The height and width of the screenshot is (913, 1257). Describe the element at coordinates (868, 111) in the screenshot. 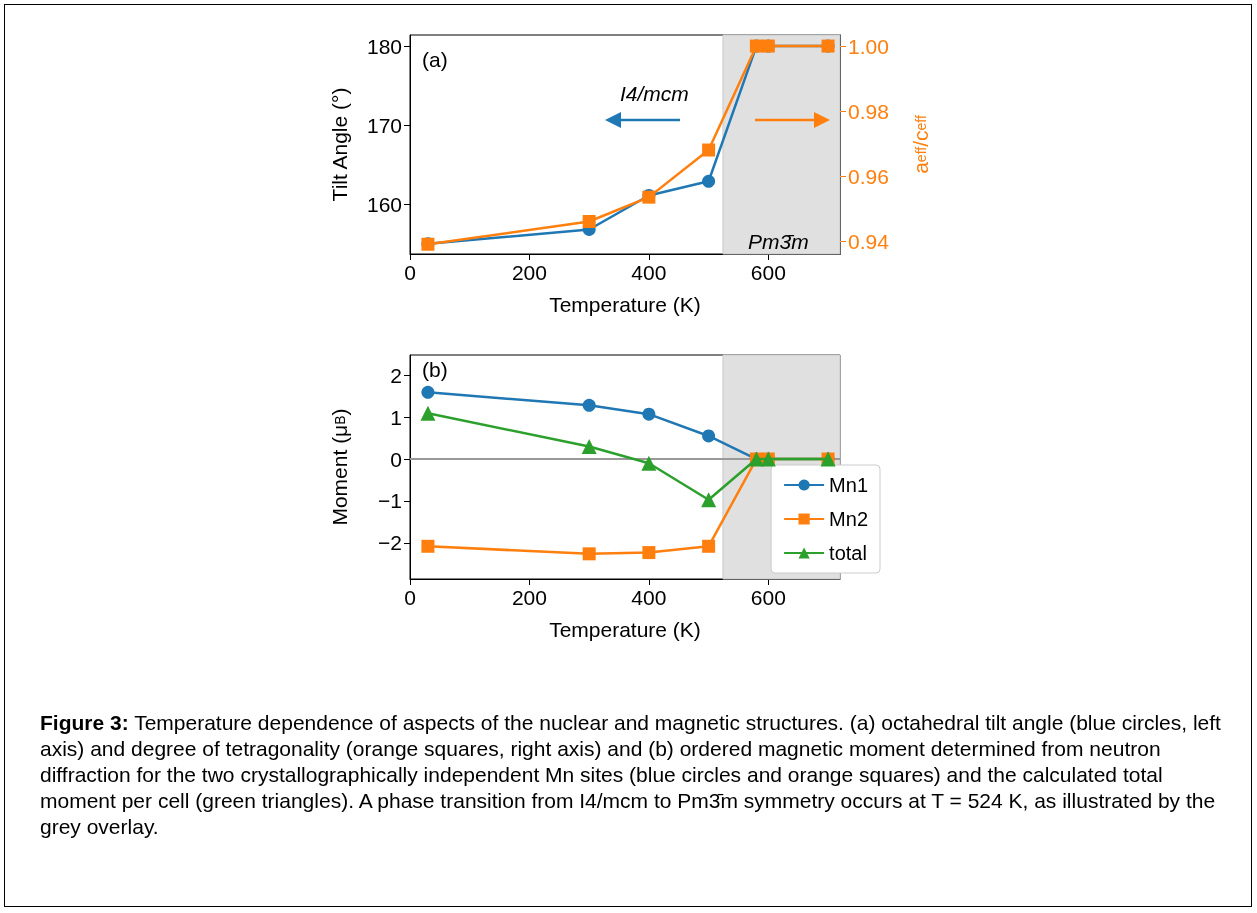

I see `y2-tick-label: 0.98` at that location.